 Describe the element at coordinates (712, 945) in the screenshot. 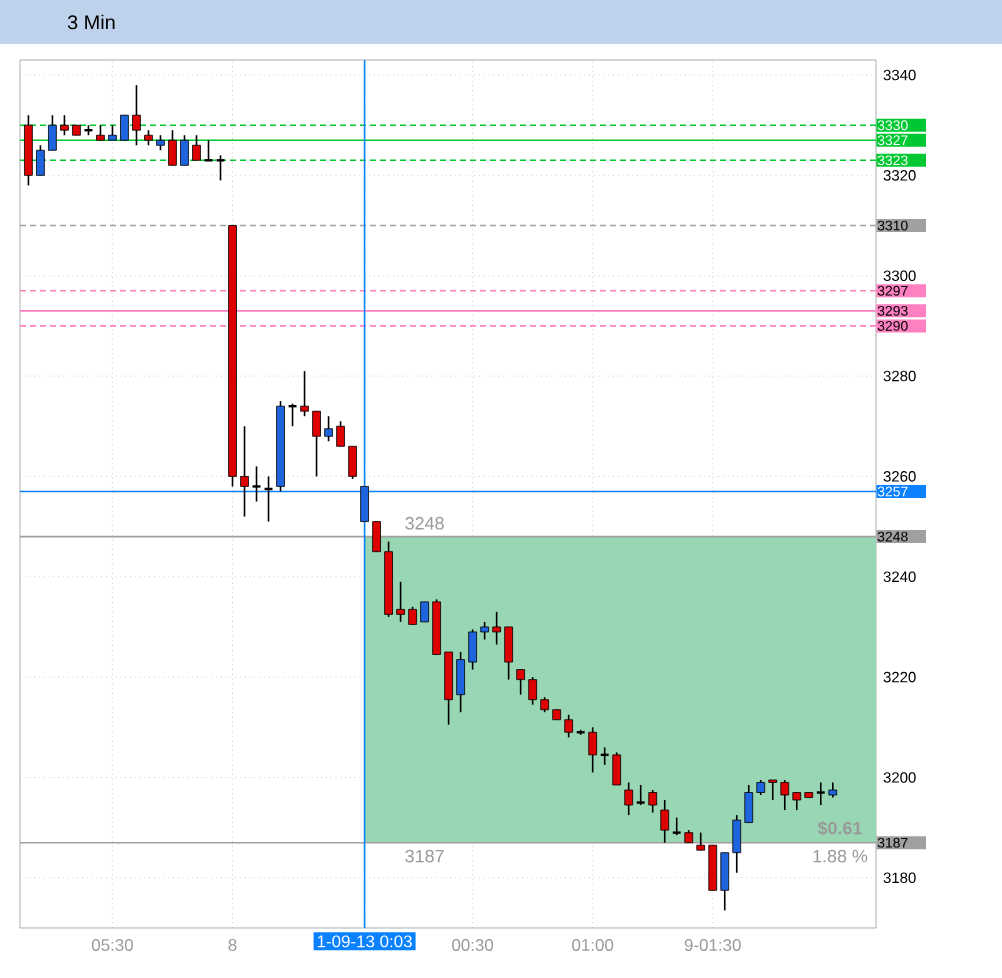

I see `x-tick-label: 9-01:30` at that location.